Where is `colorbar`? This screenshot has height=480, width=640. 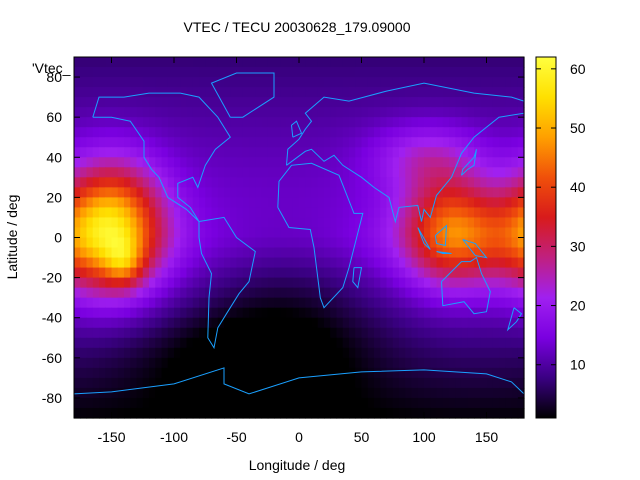
colorbar is located at coordinates (546, 237).